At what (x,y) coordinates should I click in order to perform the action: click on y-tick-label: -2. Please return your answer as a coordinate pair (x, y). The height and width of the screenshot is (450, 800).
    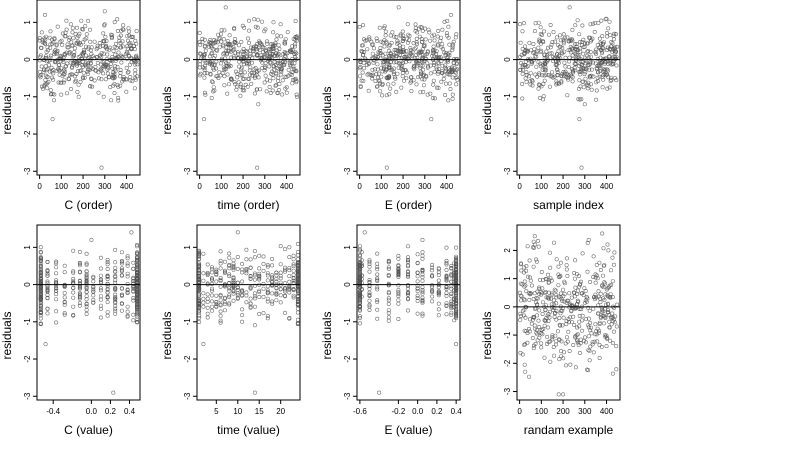
    Looking at the image, I should click on (187, 134).